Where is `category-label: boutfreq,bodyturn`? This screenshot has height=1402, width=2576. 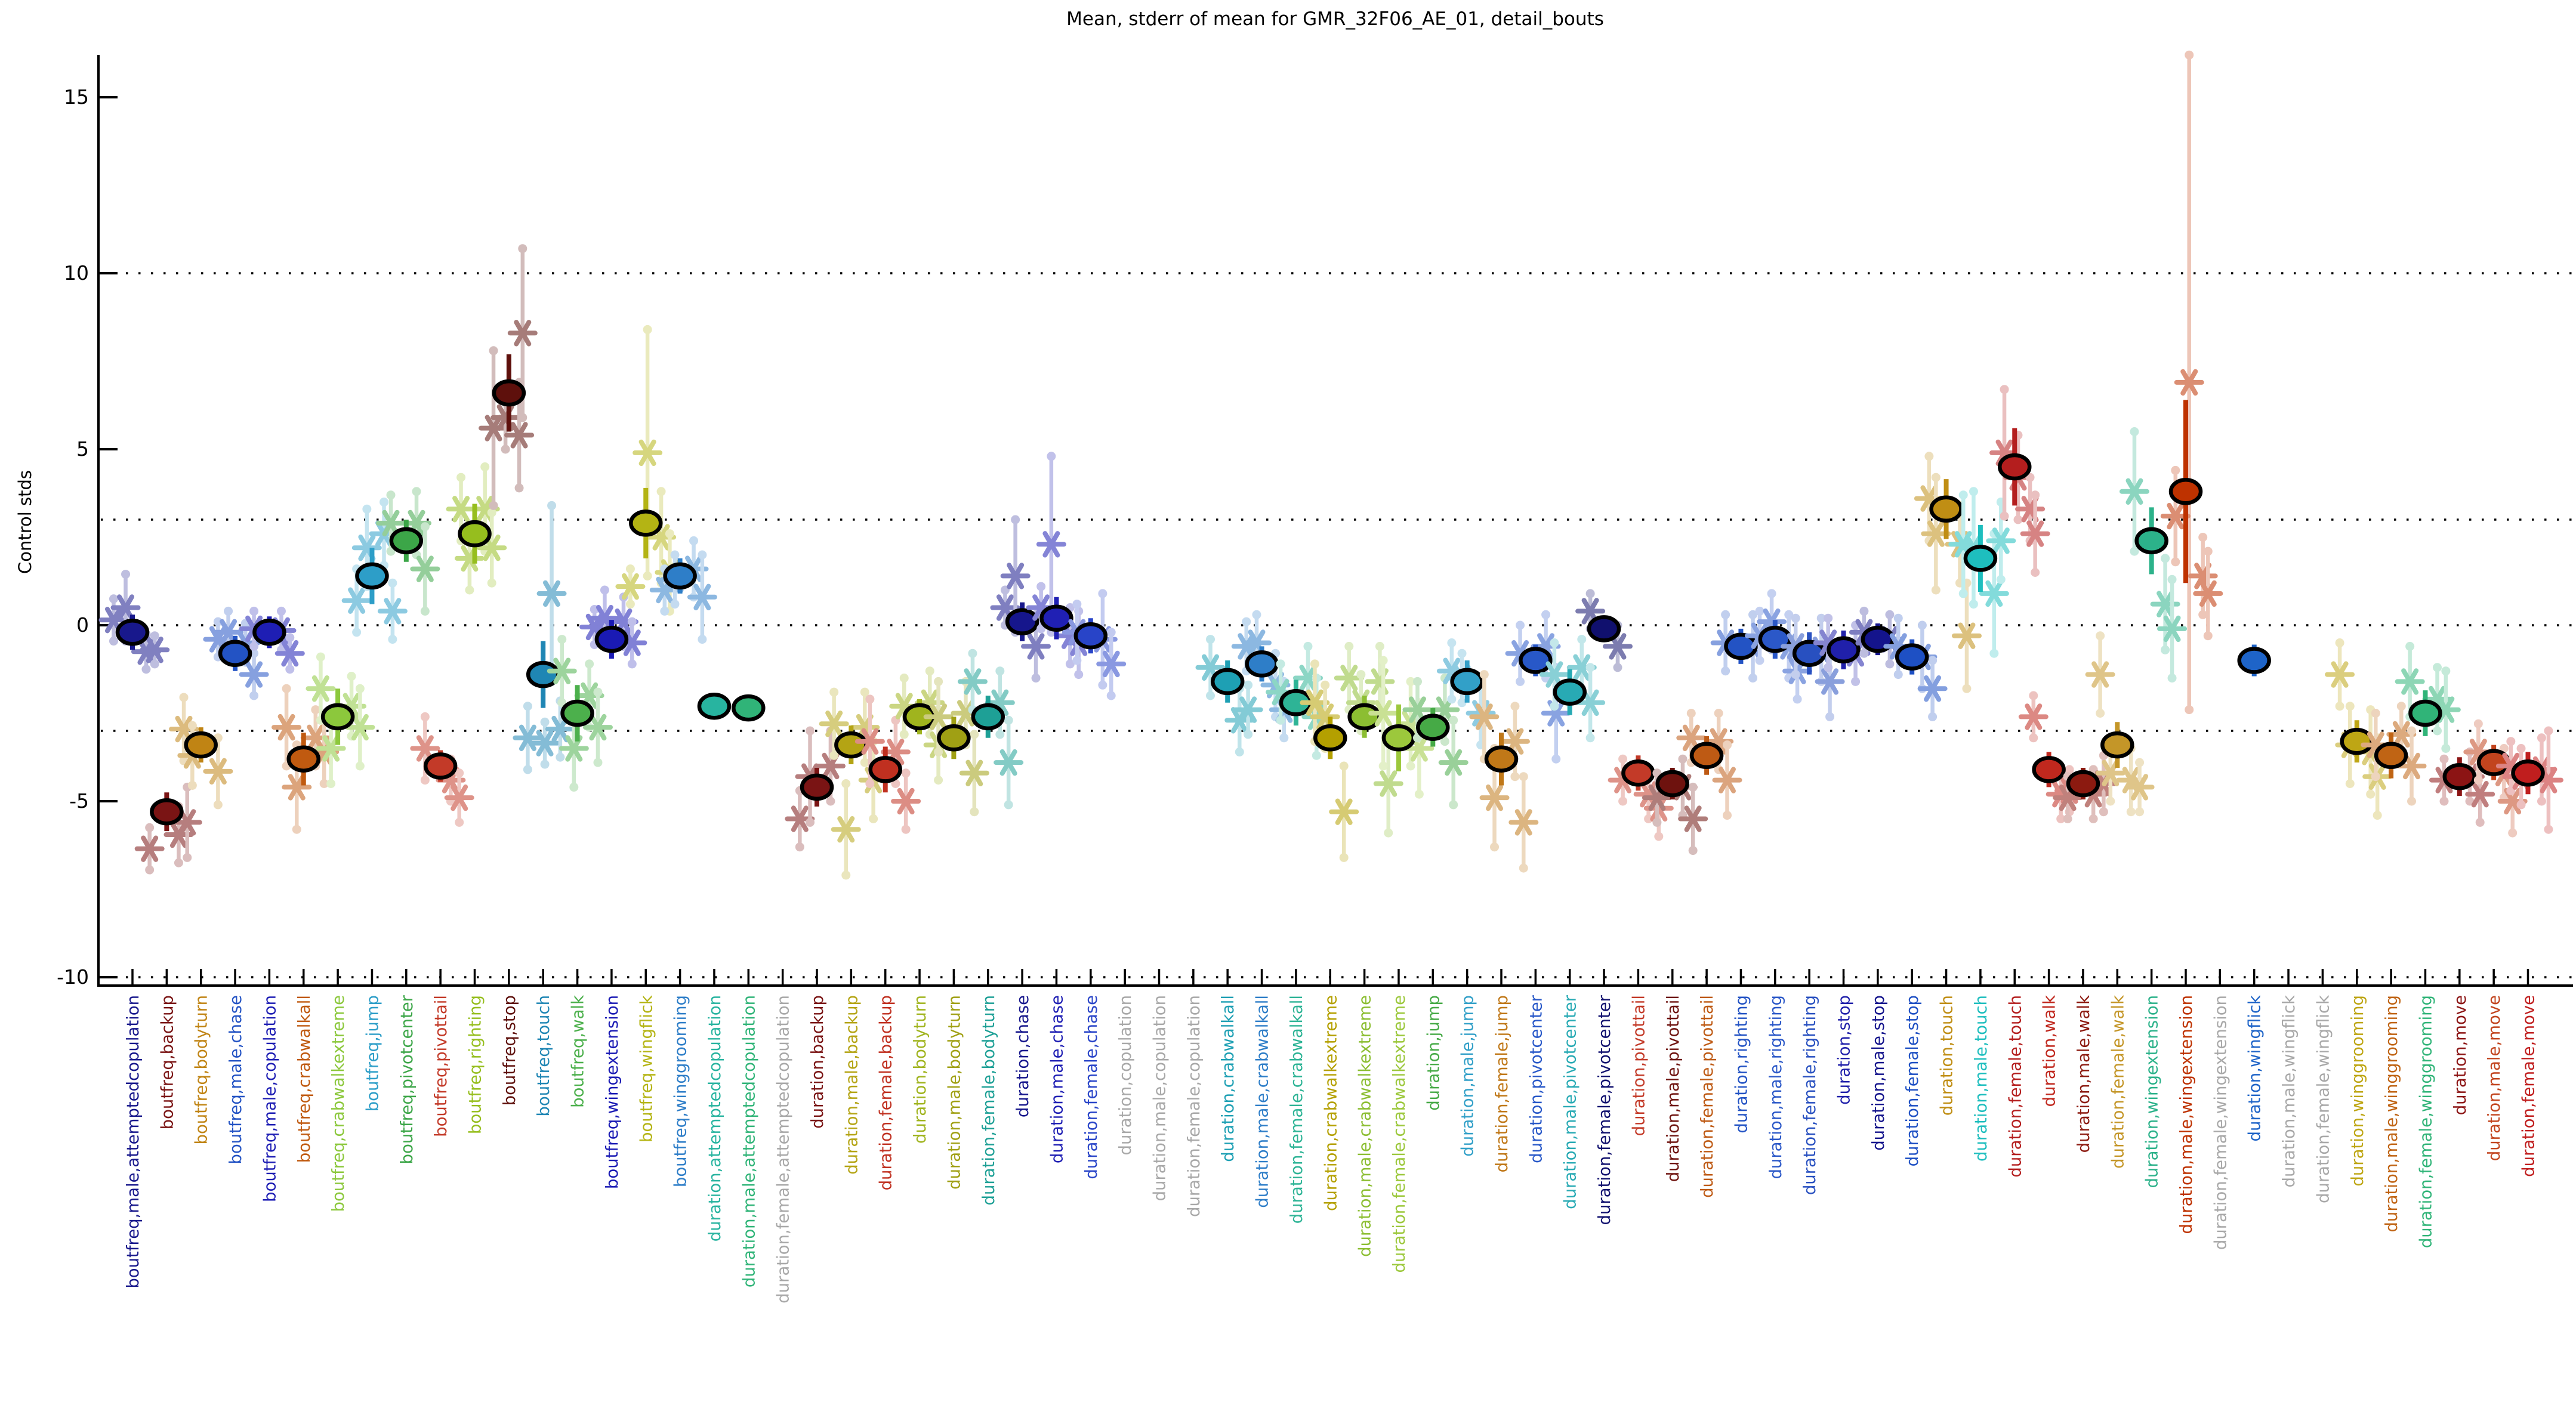 category-label: boutfreq,bodyturn is located at coordinates (202, 1069).